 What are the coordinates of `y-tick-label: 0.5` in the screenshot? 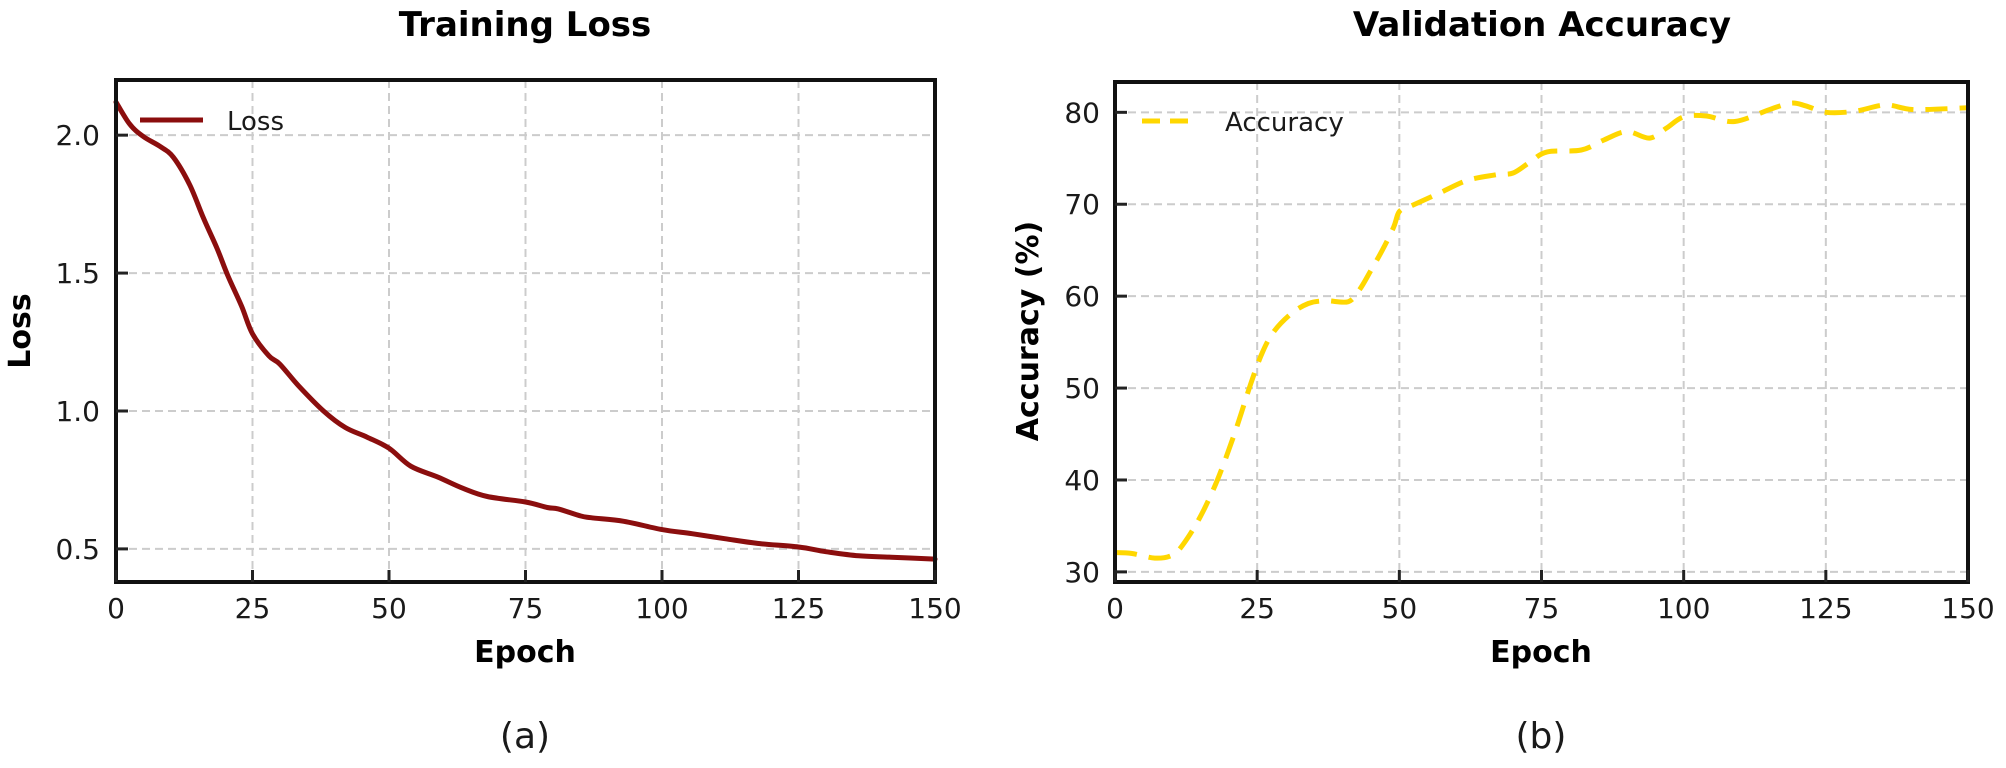 It's located at (77, 549).